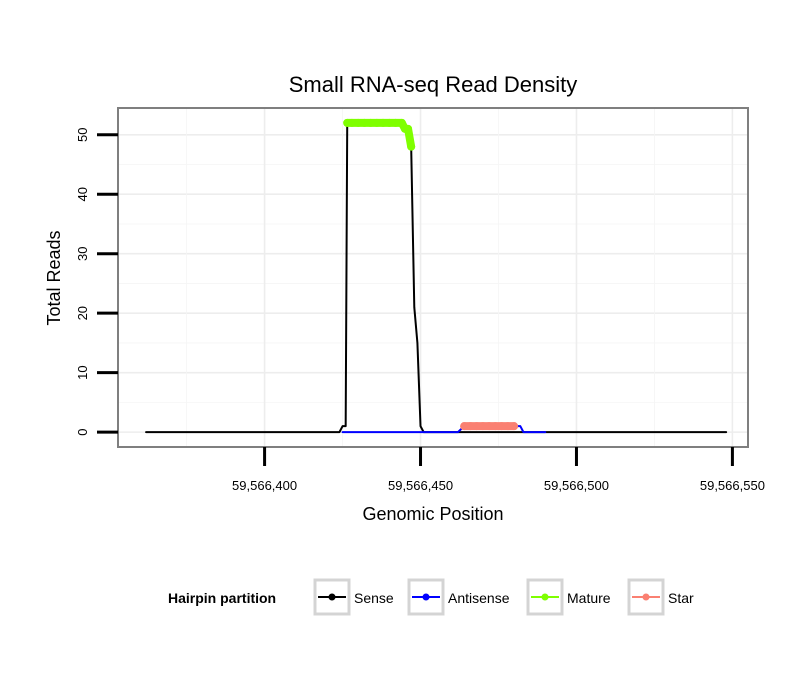 This screenshot has height=690, width=810. Describe the element at coordinates (420, 485) in the screenshot. I see `x-tick-label: 59,566,450` at that location.